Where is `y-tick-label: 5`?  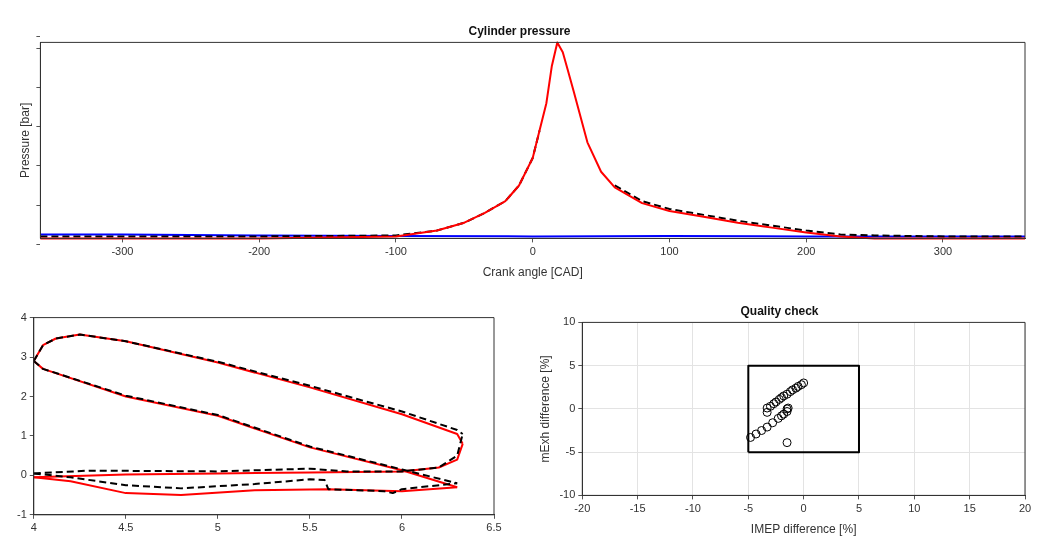
y-tick-label: 5 is located at coordinates (572, 364).